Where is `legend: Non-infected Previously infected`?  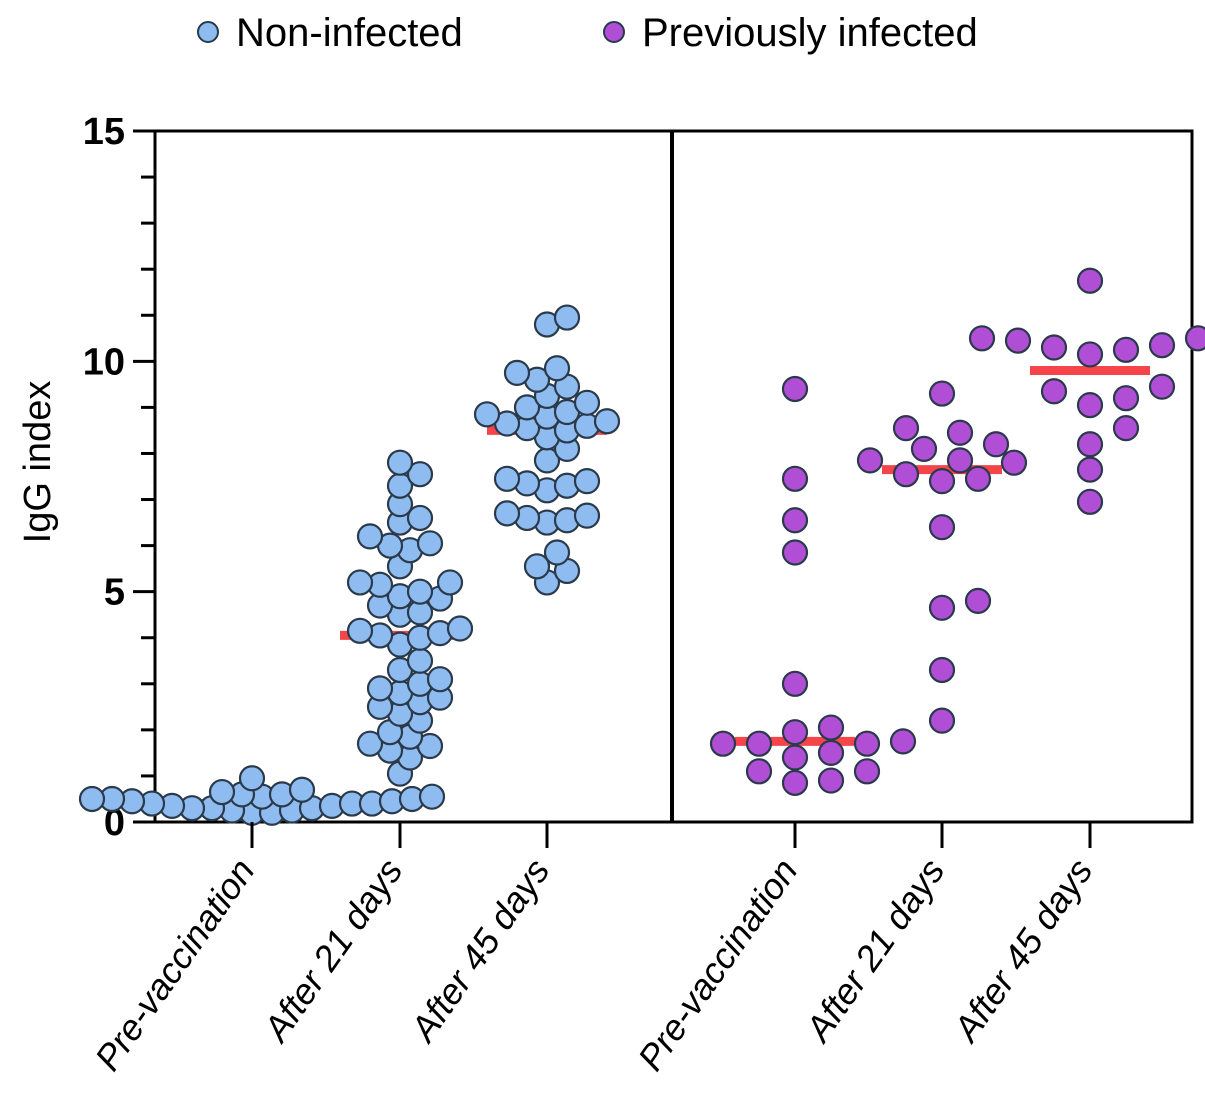
legend: Non-infected Previously infected is located at coordinates (587, 33).